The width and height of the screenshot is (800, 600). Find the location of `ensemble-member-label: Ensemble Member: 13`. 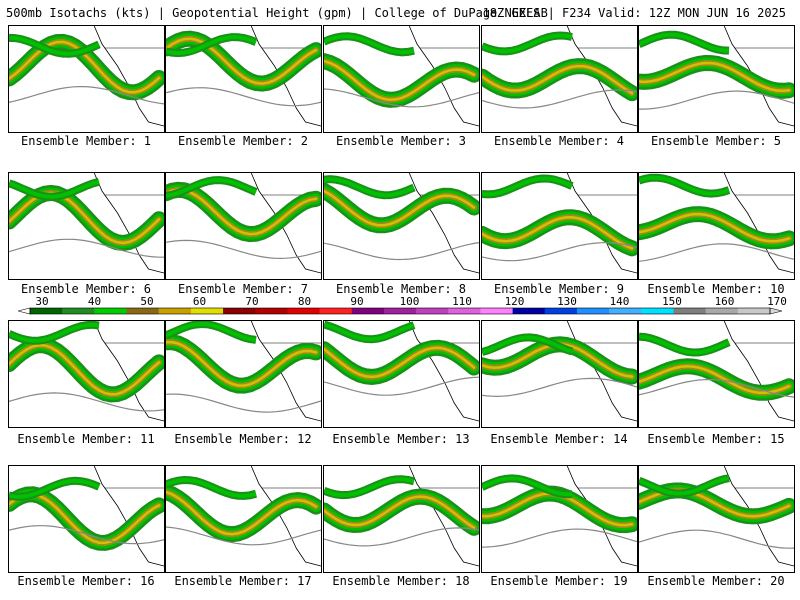

ensemble-member-label: Ensemble Member: 13 is located at coordinates (401, 439).